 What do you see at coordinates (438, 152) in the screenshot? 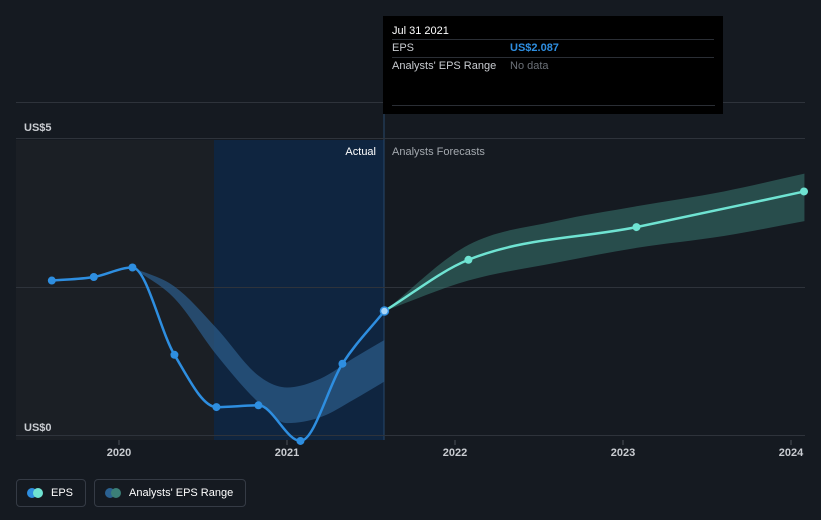
I see `forecast-label: Analysts Forecasts` at bounding box center [438, 152].